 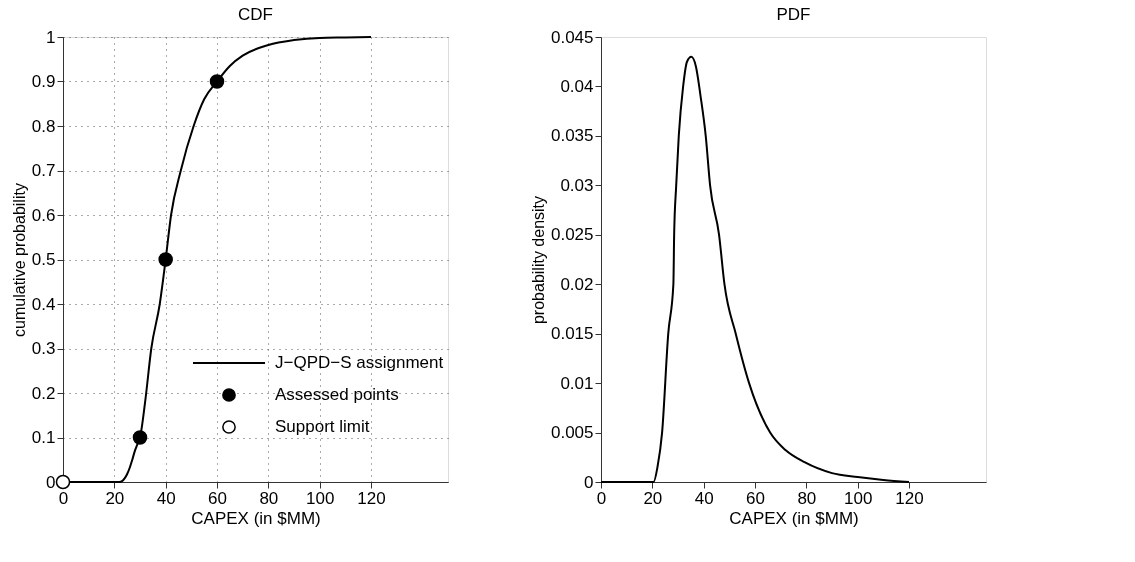 What do you see at coordinates (51, 37) in the screenshot?
I see `y-tick-label: 1` at bounding box center [51, 37].